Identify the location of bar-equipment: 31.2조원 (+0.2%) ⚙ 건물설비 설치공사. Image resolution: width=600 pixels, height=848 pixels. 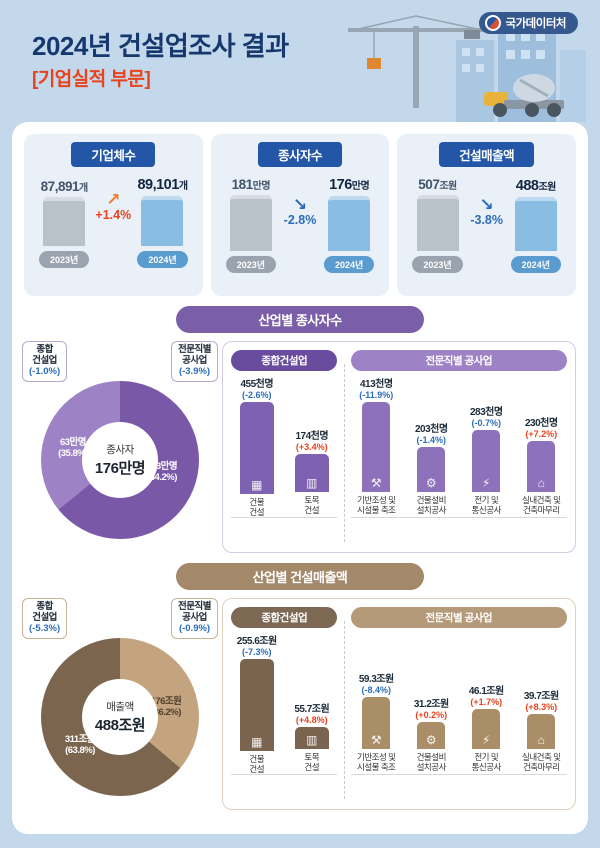
(431, 736).